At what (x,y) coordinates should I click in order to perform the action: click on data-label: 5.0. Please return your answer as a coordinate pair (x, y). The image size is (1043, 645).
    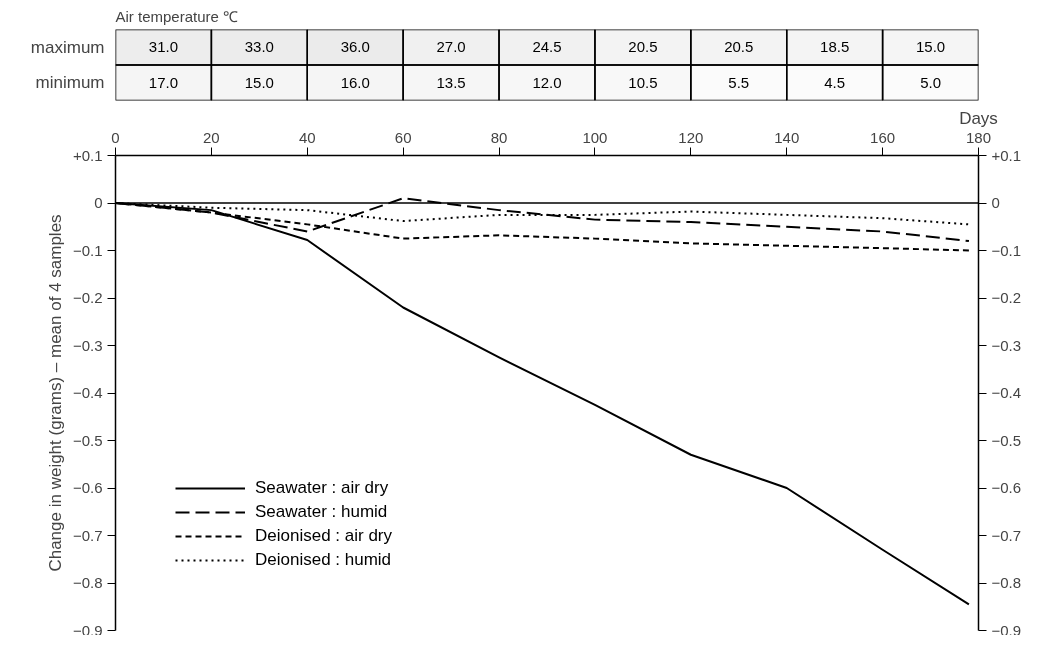
    Looking at the image, I should click on (930, 82).